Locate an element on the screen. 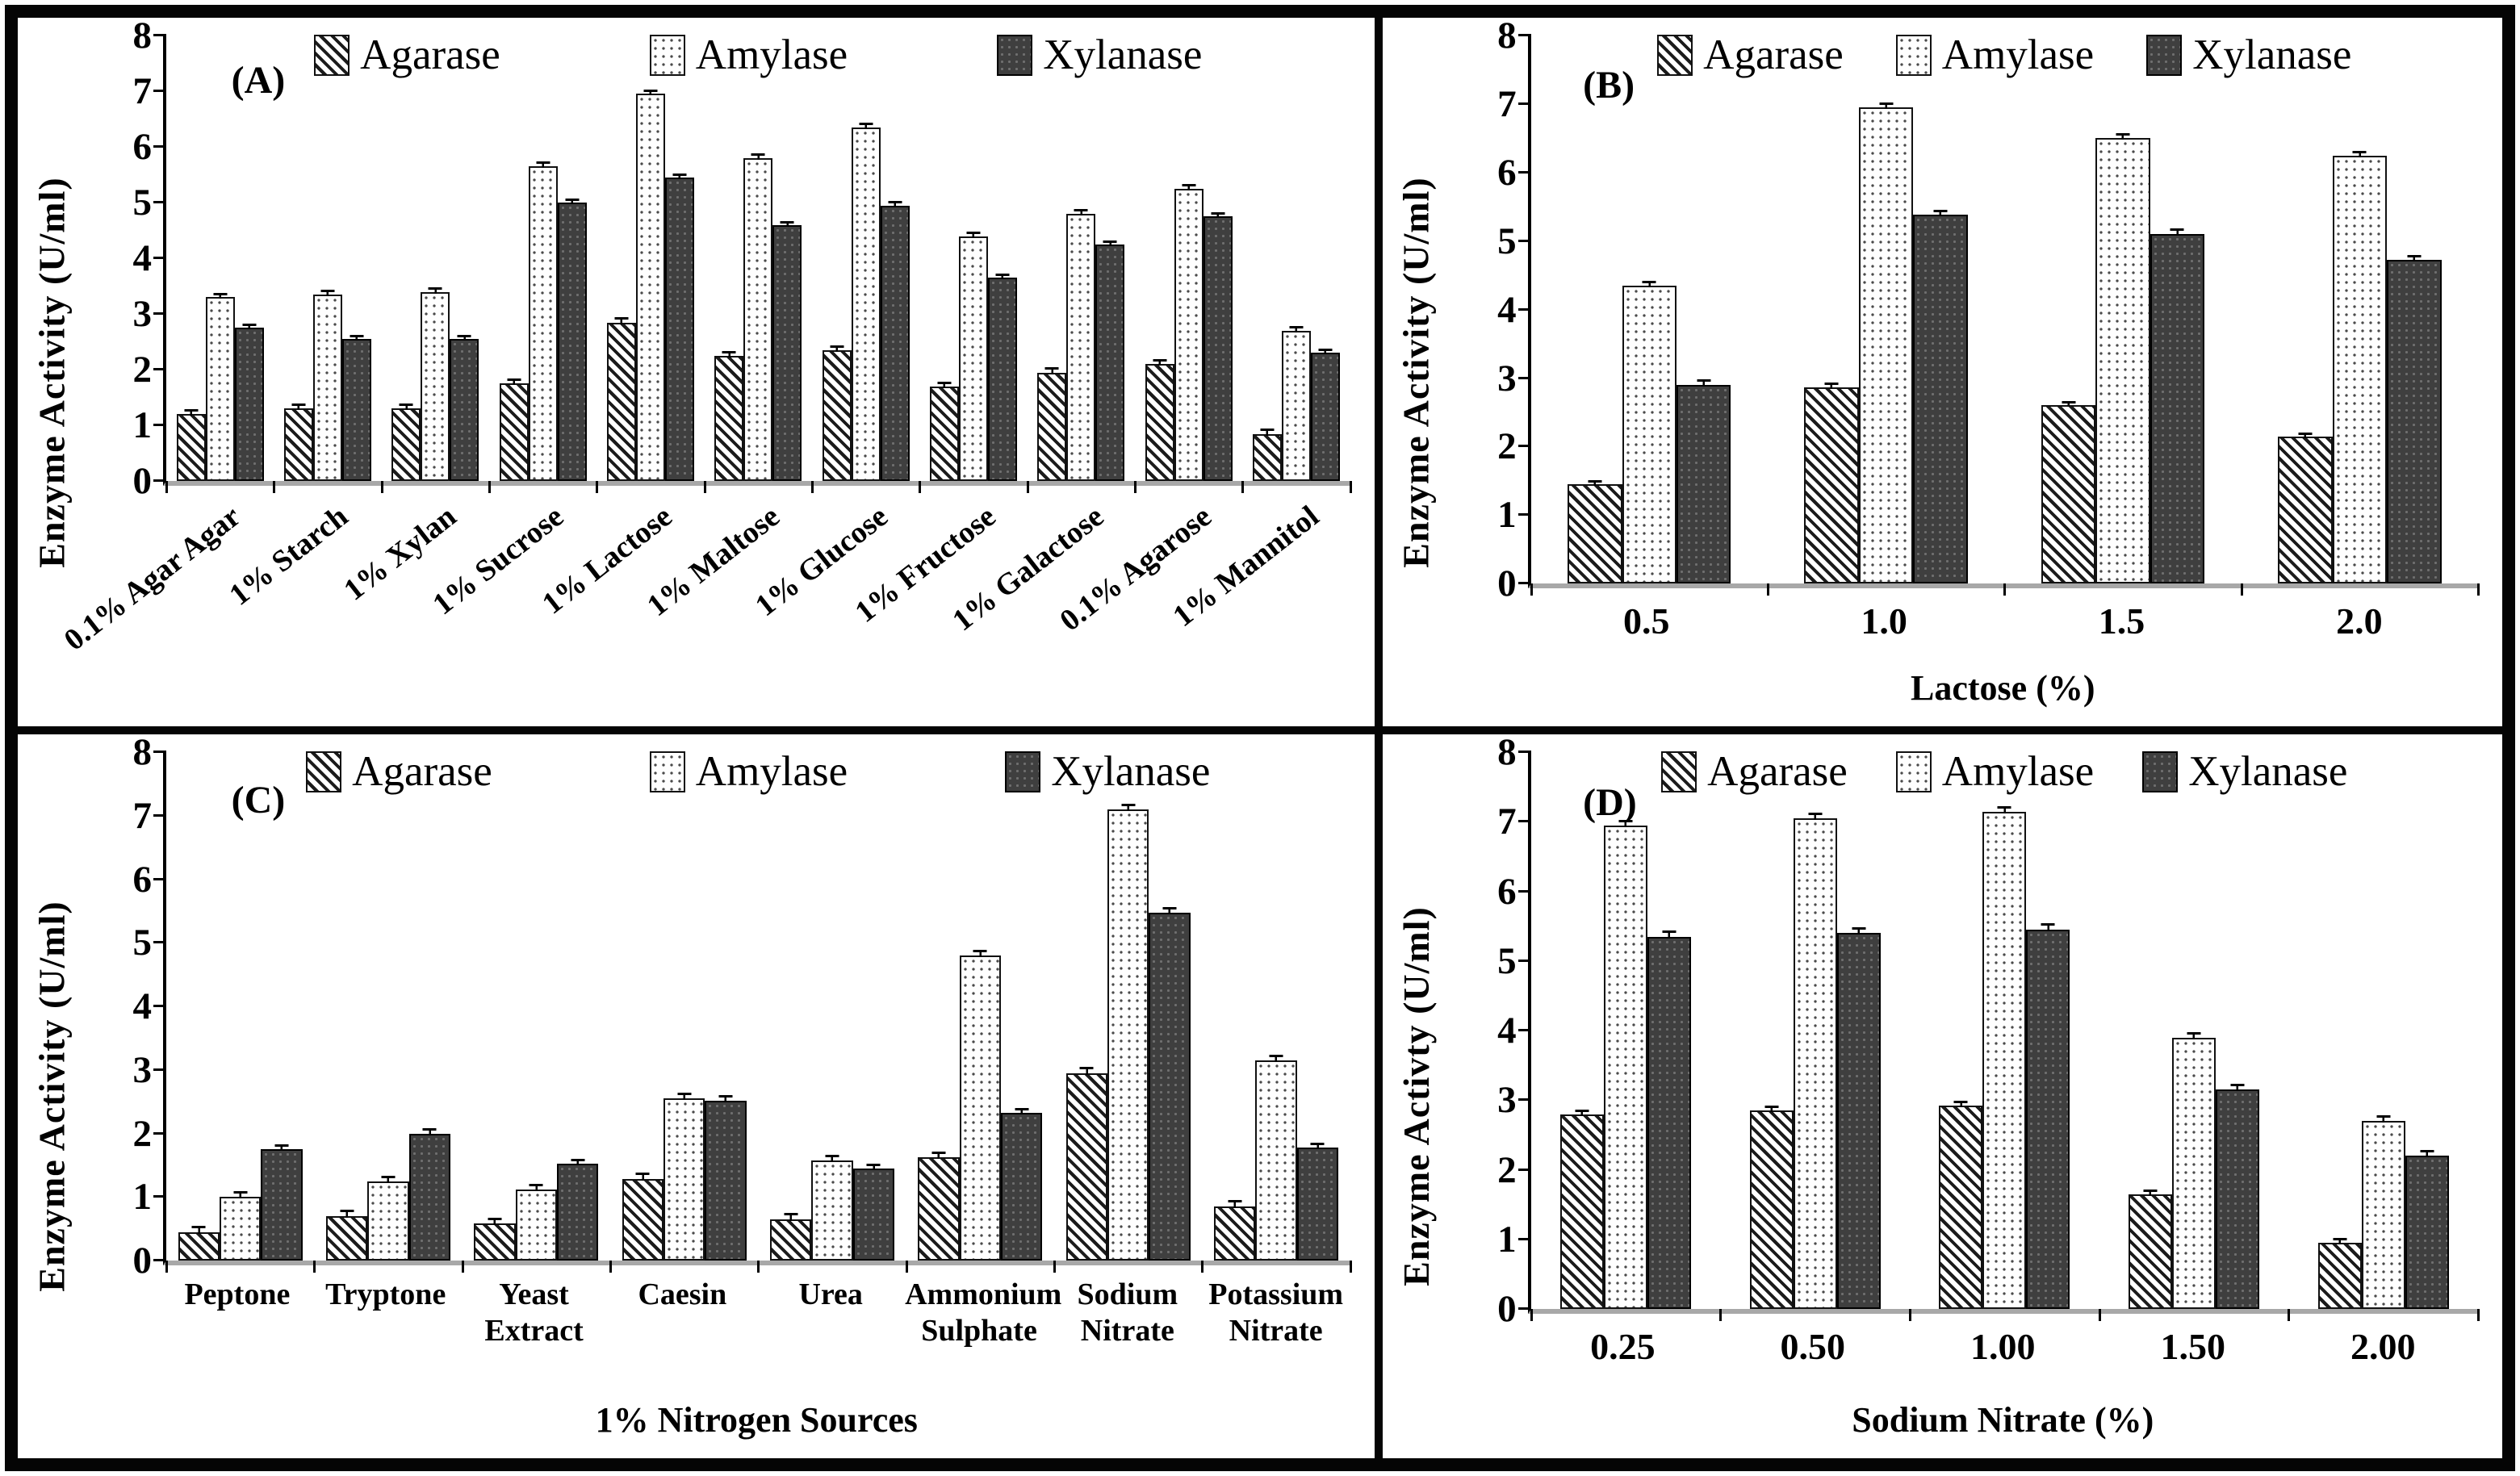 The width and height of the screenshot is (2520, 1476). x-category-label: Caesin is located at coordinates (683, 1294).